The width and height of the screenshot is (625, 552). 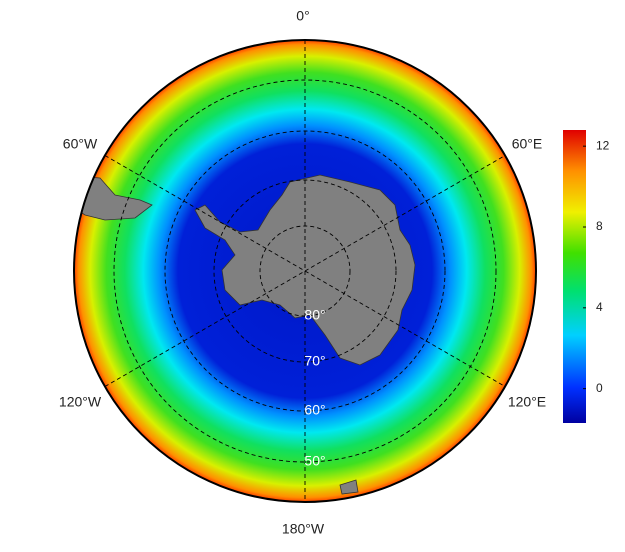 I want to click on lat-label: 50°, so click(x=314, y=461).